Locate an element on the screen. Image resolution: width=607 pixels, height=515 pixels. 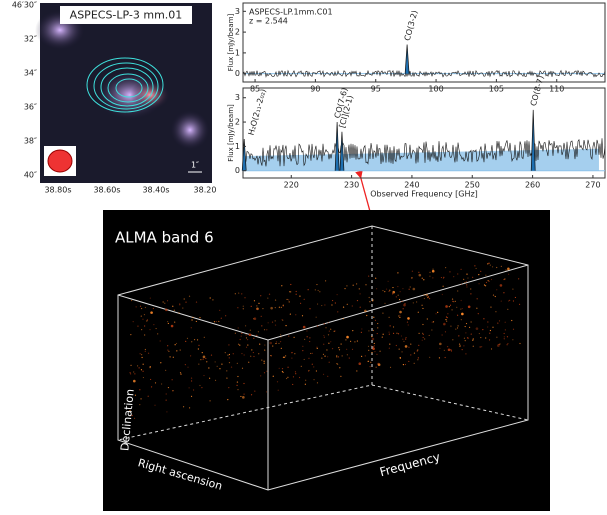
x-tick-label: 250 is located at coordinates (472, 185).